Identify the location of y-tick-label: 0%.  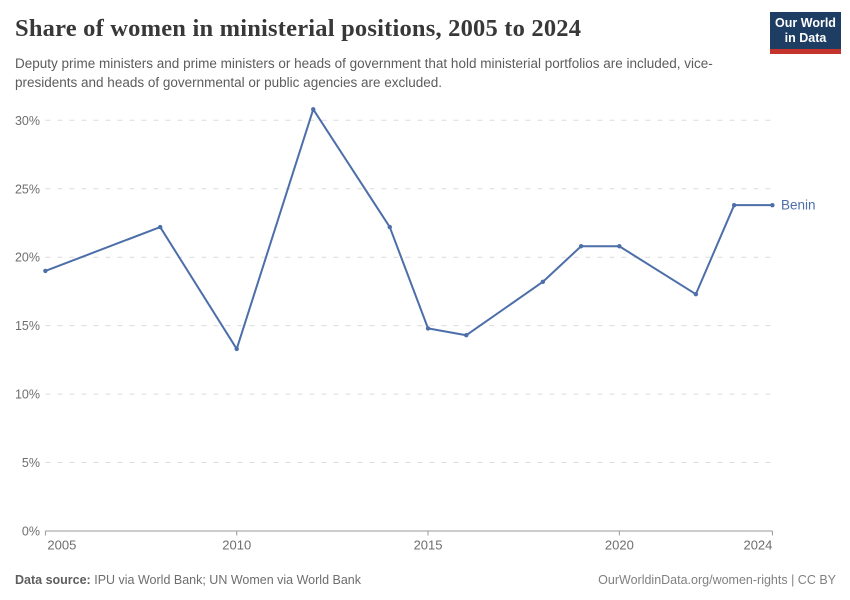
(31, 532).